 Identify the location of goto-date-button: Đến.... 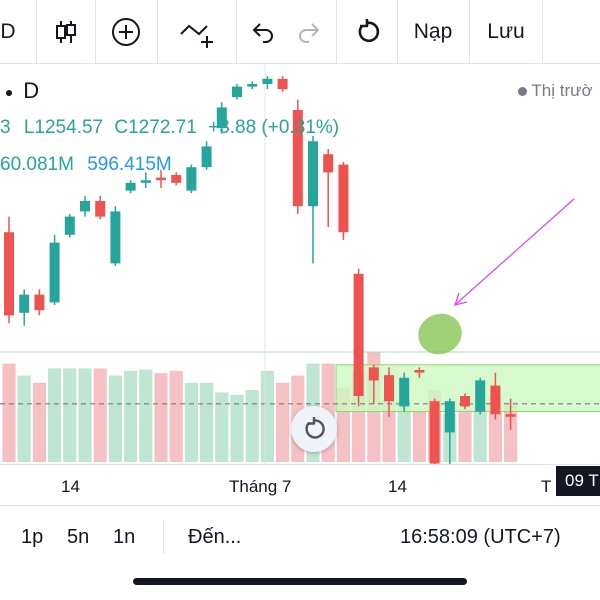
(215, 537).